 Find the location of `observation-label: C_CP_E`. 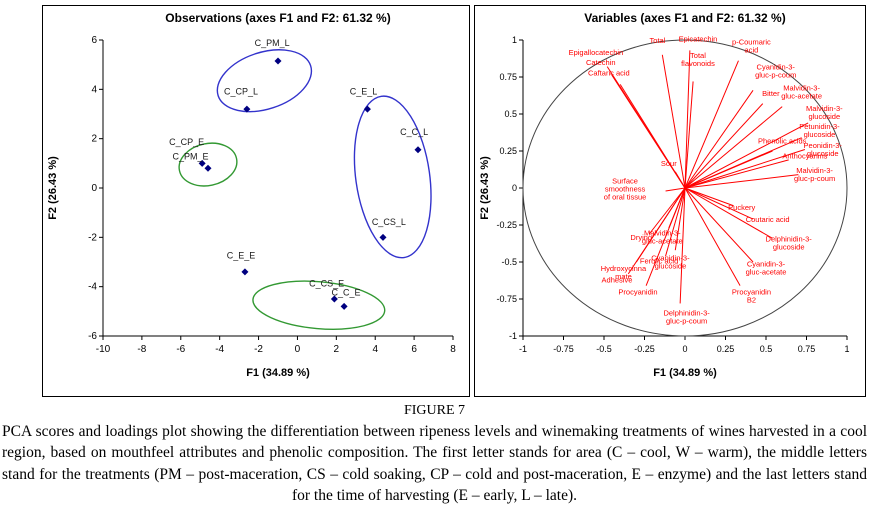

observation-label: C_CP_E is located at coordinates (186, 142).